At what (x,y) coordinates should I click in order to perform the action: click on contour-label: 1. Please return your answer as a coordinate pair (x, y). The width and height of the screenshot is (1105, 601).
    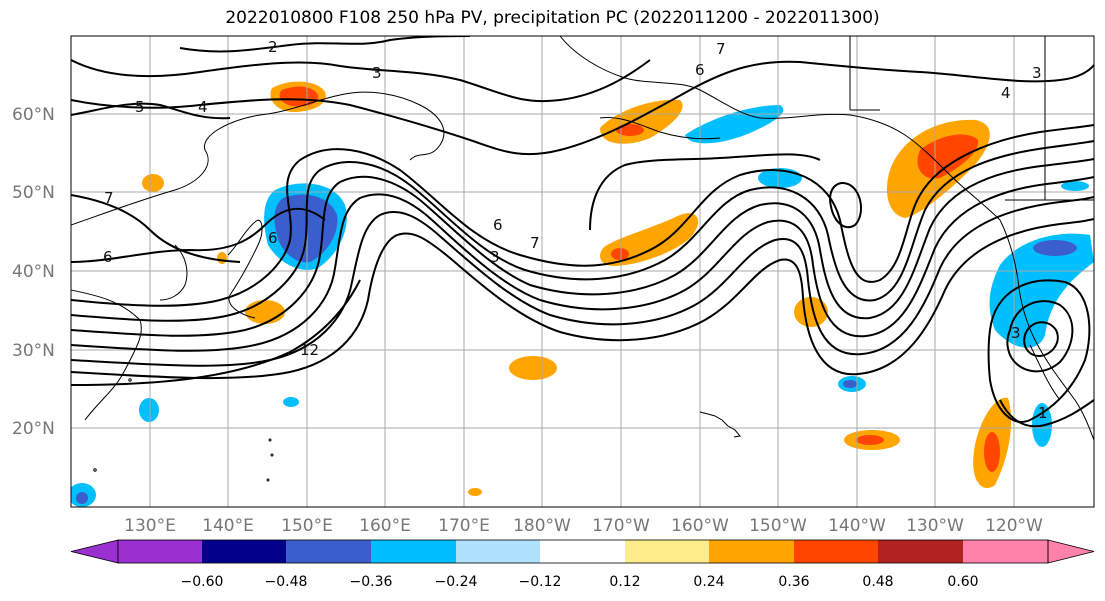
    Looking at the image, I should click on (1043, 413).